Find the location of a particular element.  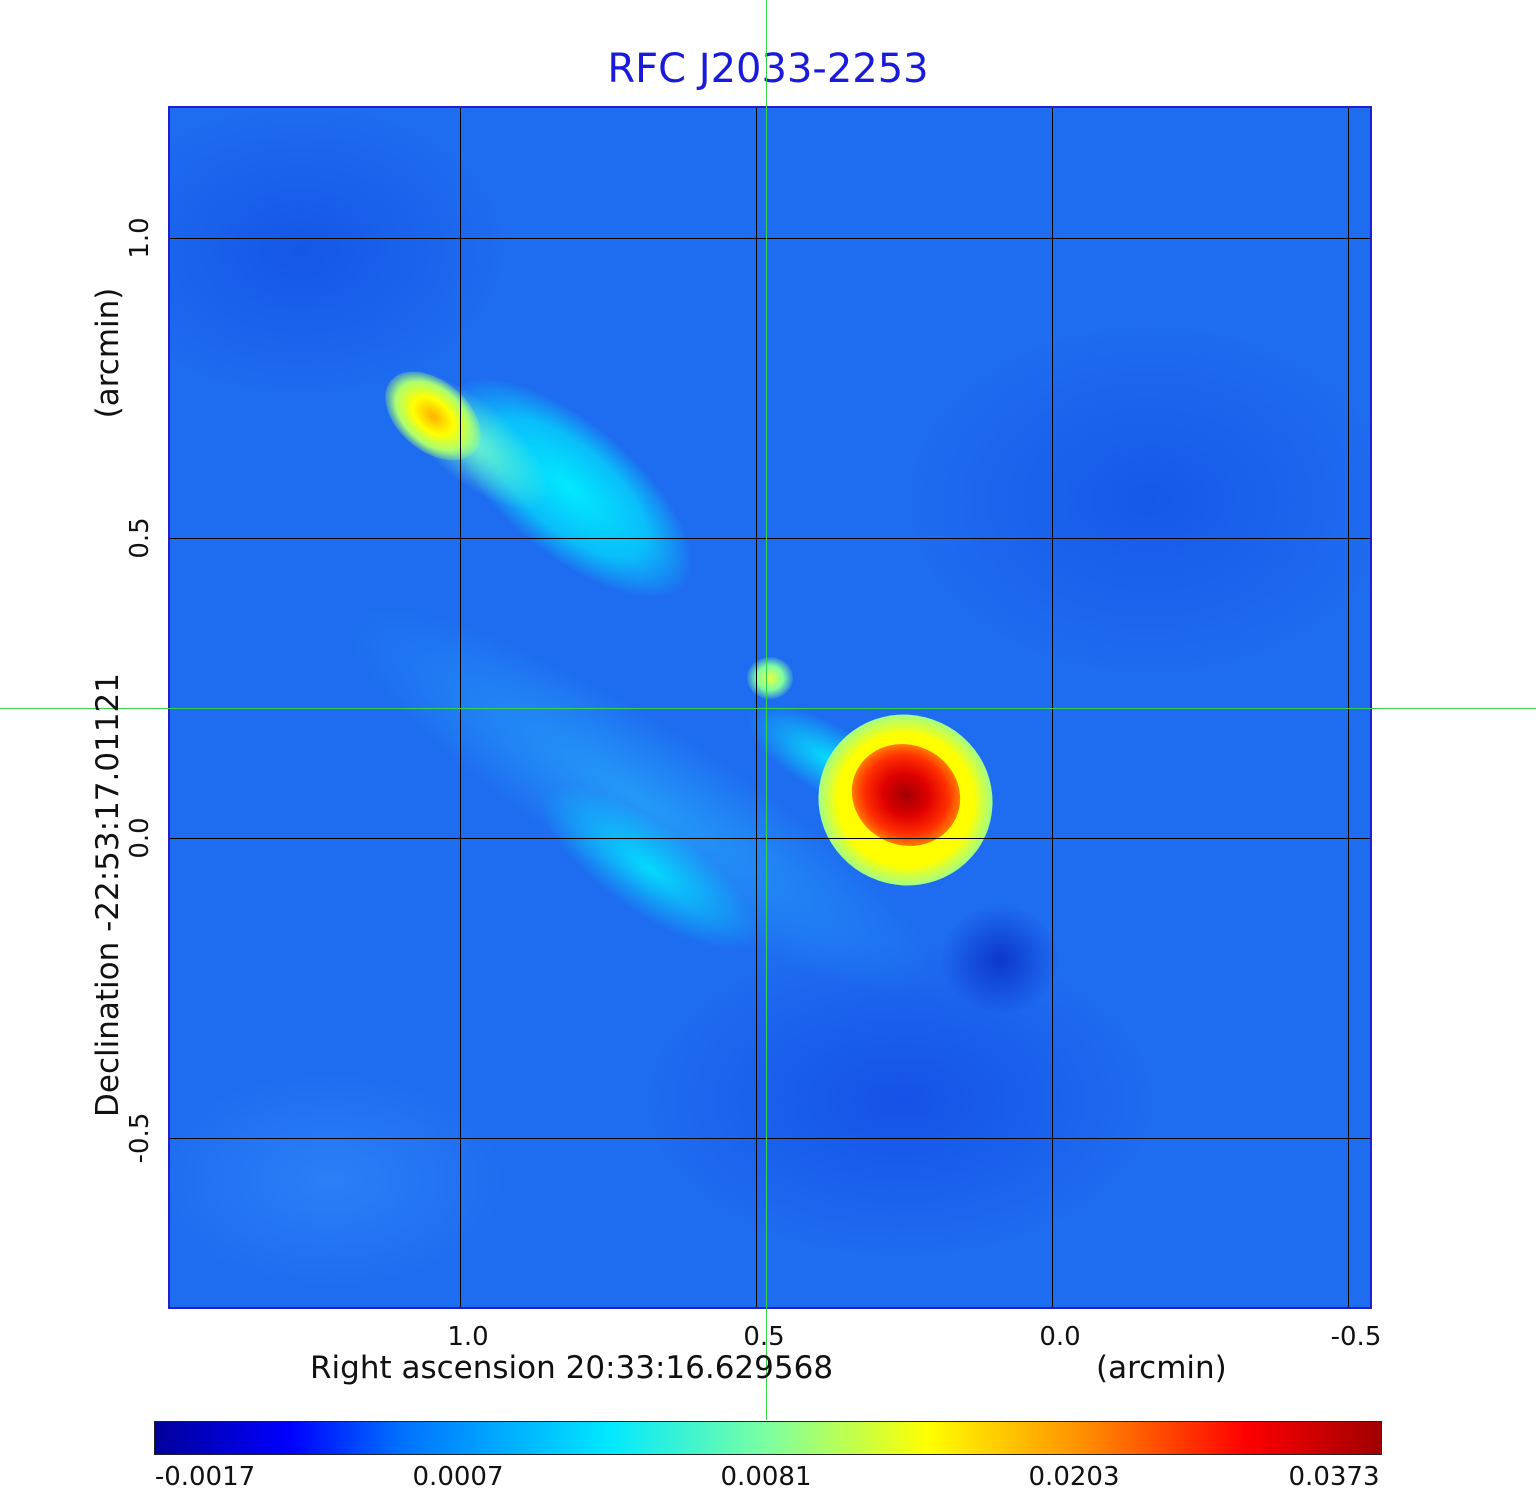

bg-light-patch is located at coordinates (339, 1180).